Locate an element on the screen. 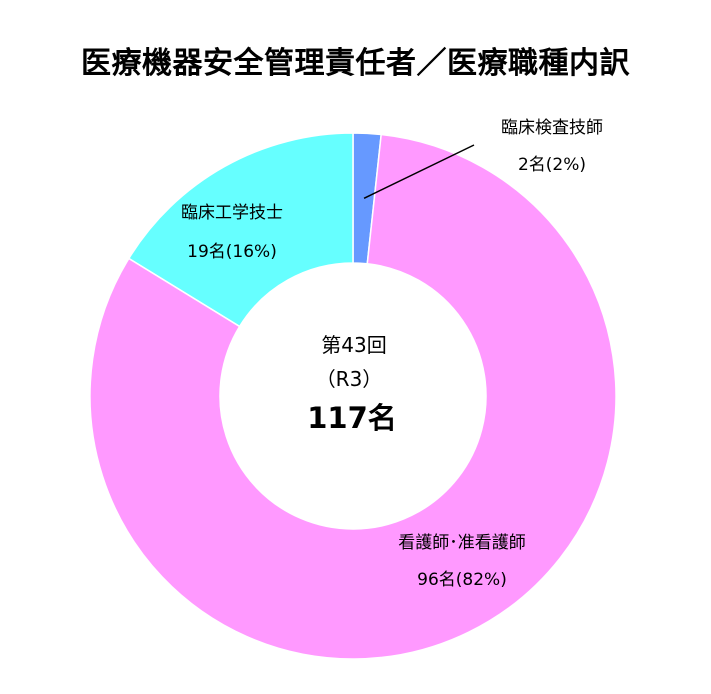 The image size is (711, 694). leader-line-臨床検査技師 is located at coordinates (419, 171).